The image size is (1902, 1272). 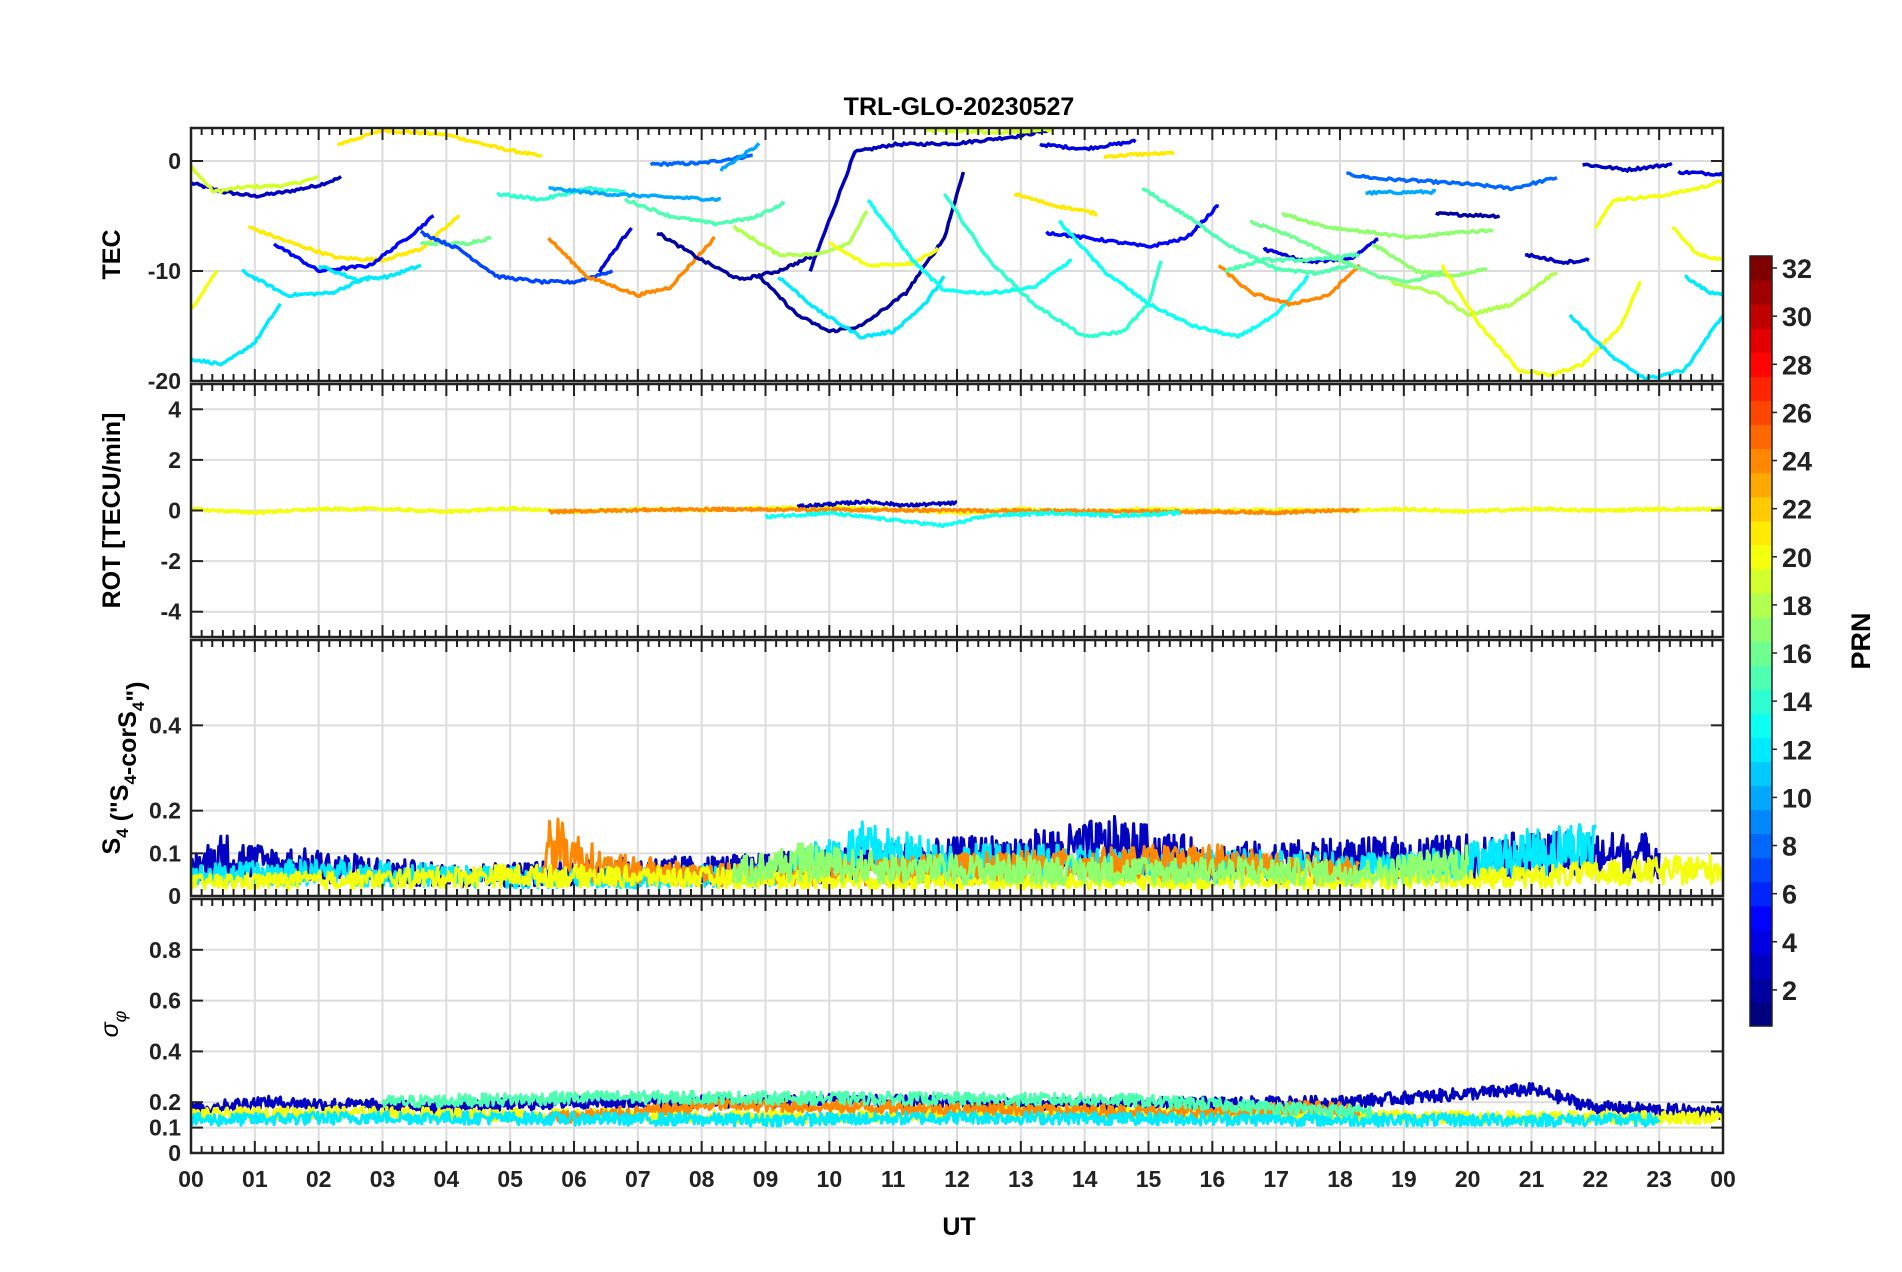 I want to click on colorbar-tick-label: 12, so click(x=1797, y=750).